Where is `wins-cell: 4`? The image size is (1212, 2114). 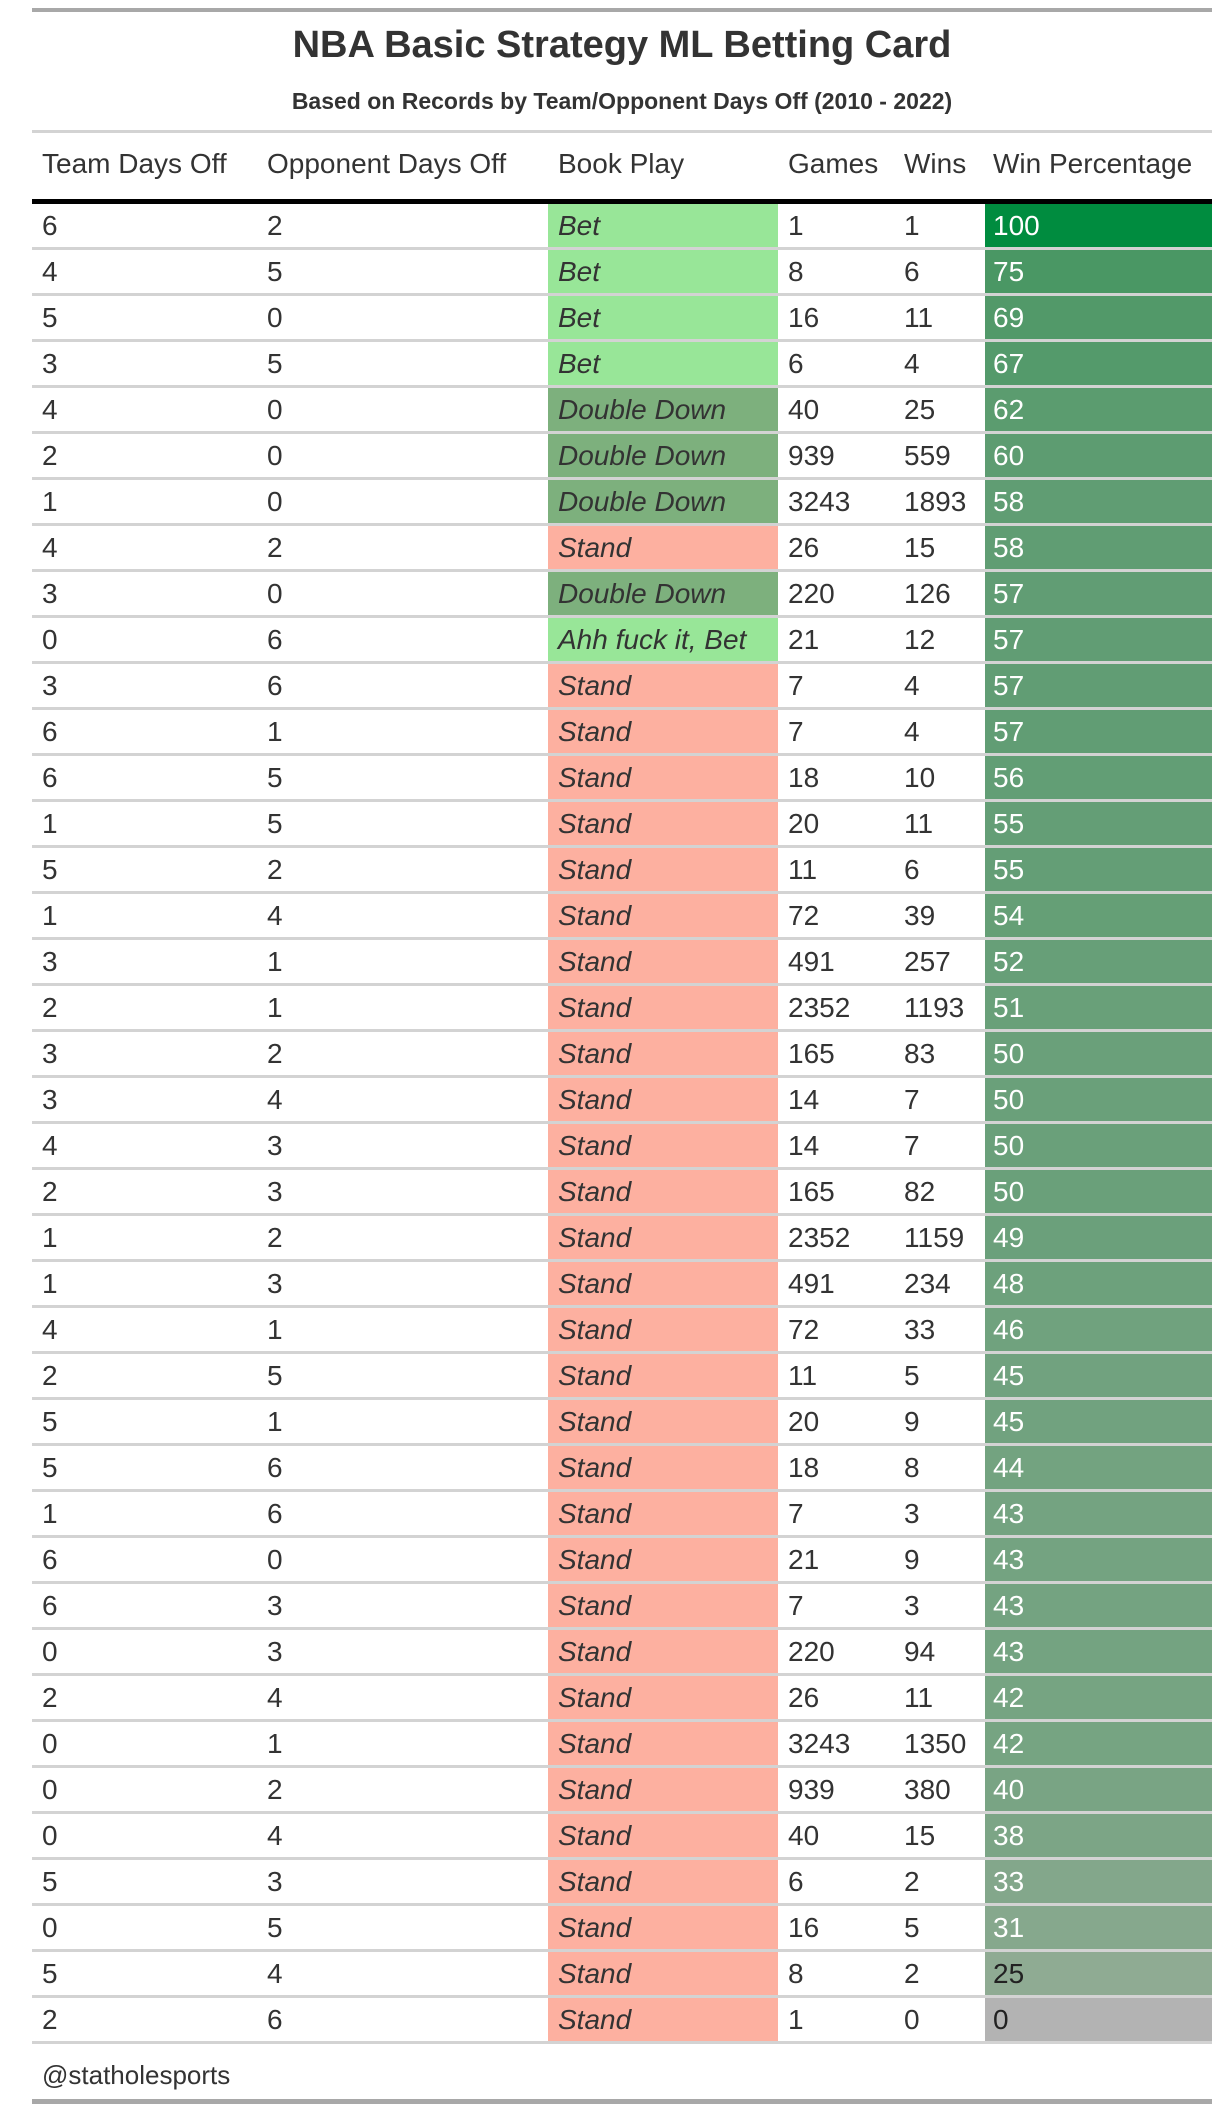
wins-cell: 4 is located at coordinates (912, 685).